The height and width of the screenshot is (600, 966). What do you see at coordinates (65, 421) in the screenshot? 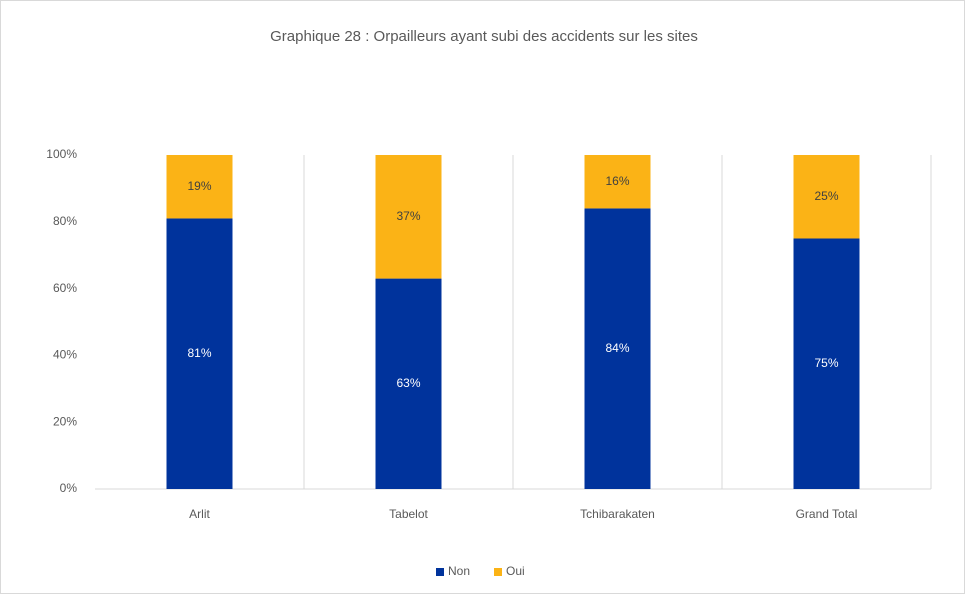
I see `y-tick-label: 20%` at bounding box center [65, 421].